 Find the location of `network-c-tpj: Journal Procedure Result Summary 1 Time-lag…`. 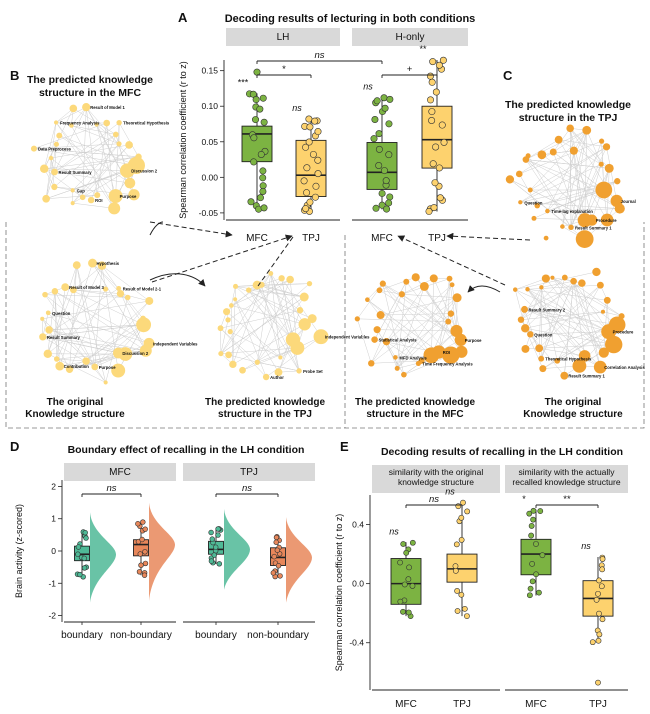

network-c-tpj: Journal Procedure Result Summary 1 Time-lag… is located at coordinates (570, 186).